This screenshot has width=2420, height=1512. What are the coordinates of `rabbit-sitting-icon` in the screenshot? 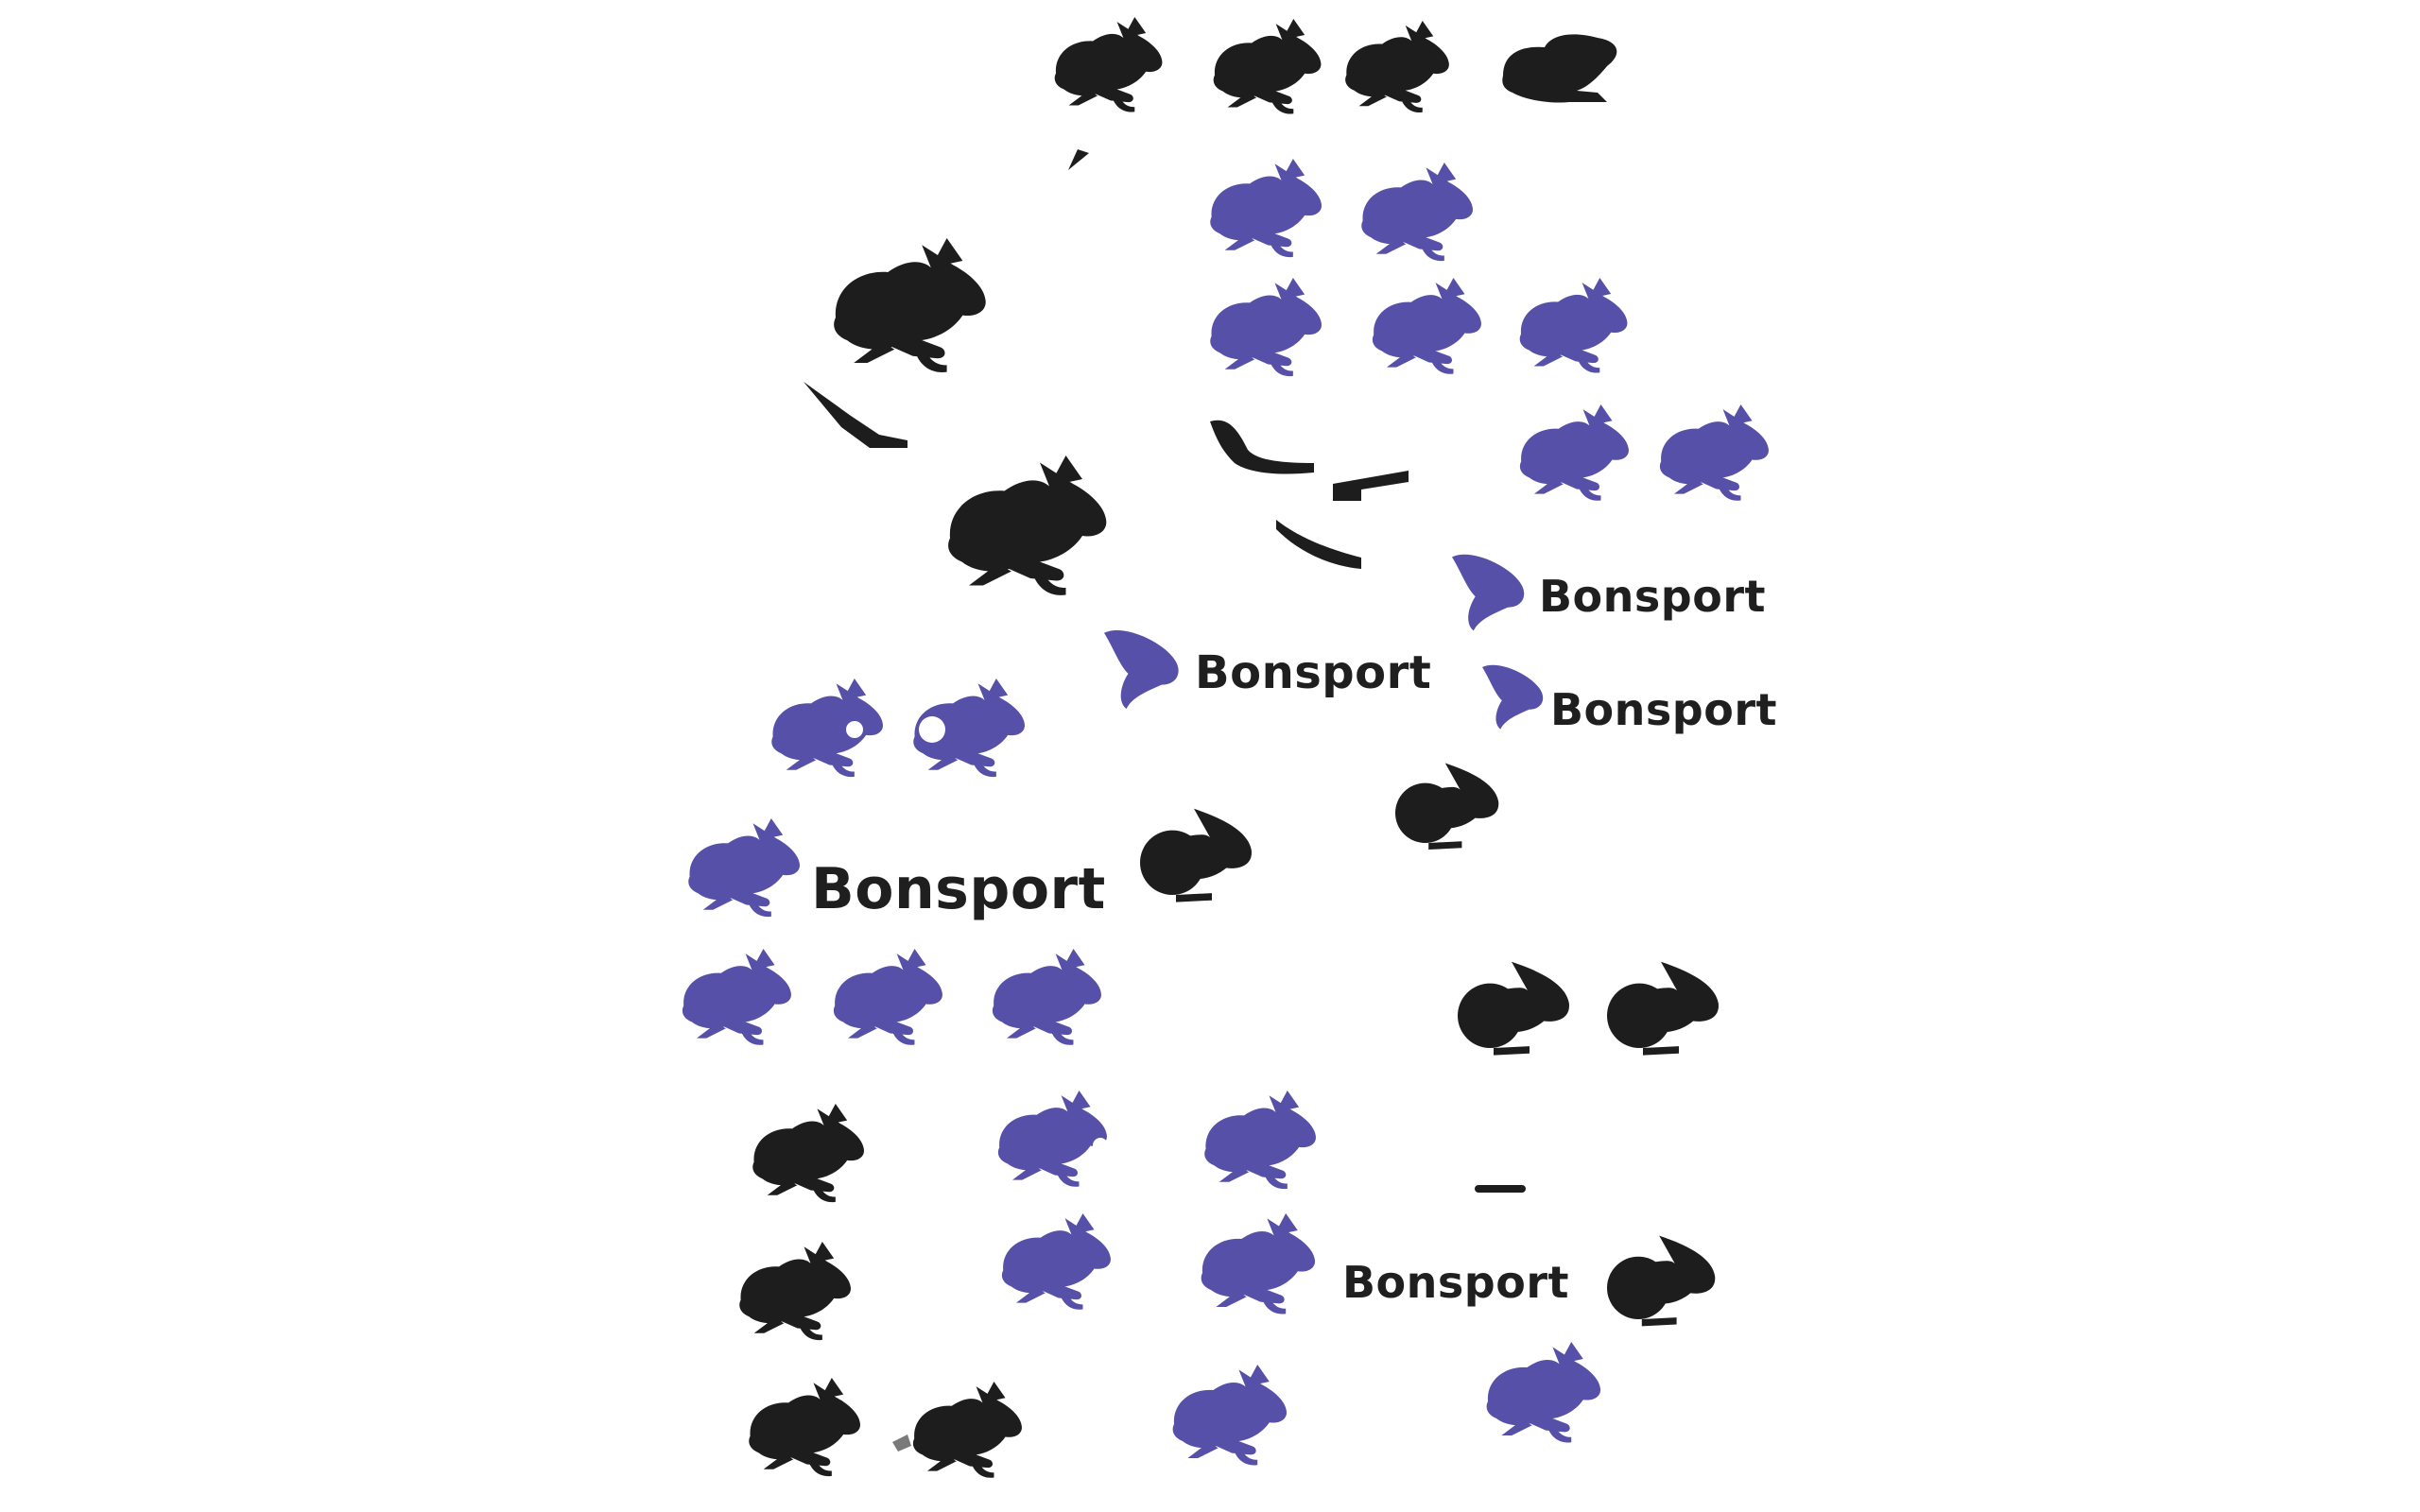 It's located at (1559, 68).